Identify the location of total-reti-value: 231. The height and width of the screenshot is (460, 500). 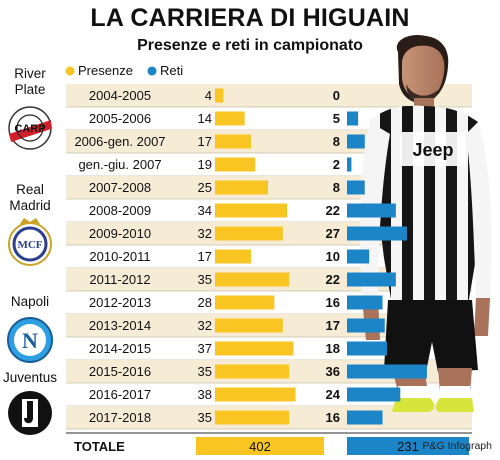
(408, 446).